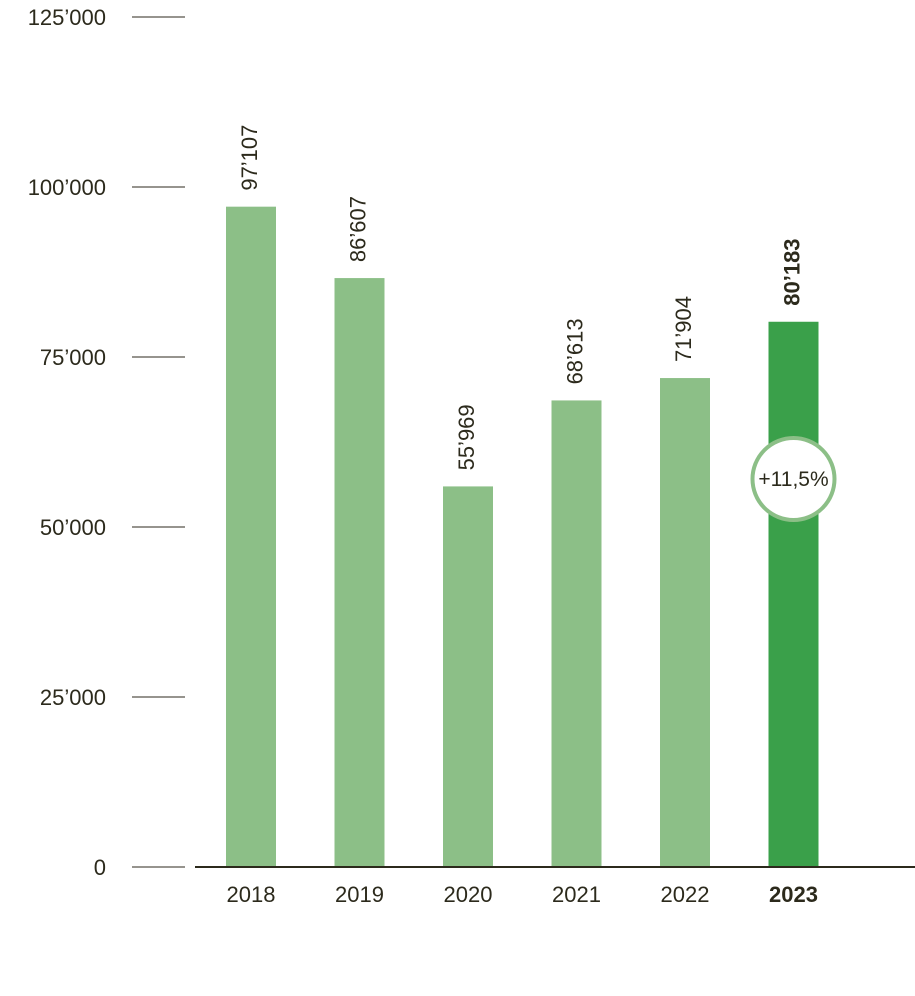  What do you see at coordinates (574, 351) in the screenshot?
I see `value-label-2021: 68’613` at bounding box center [574, 351].